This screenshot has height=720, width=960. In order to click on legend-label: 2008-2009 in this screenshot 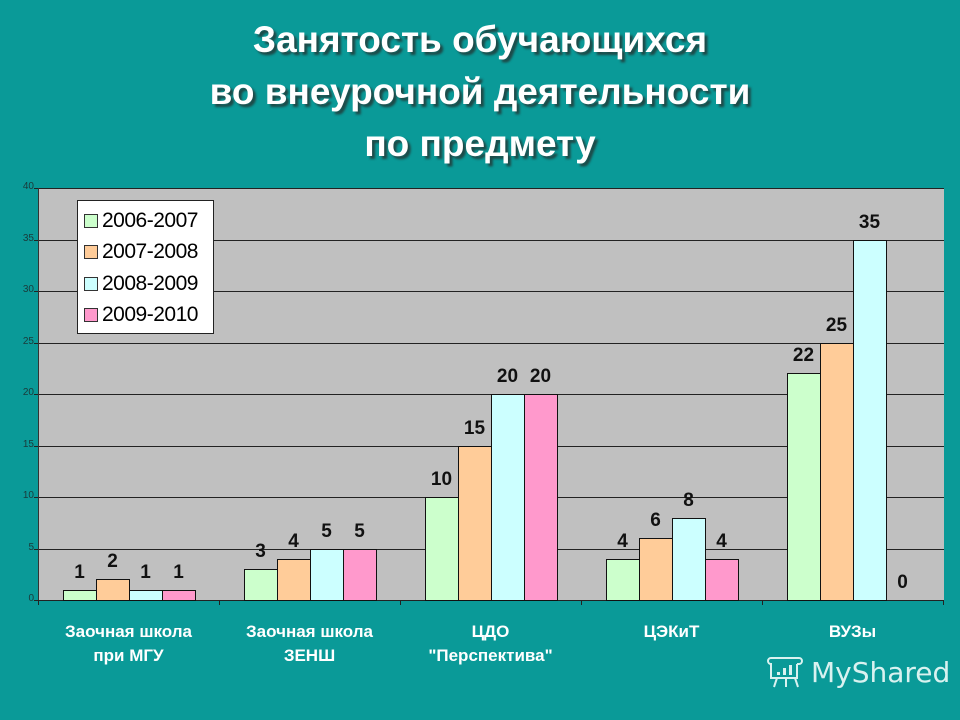, I will do `click(150, 283)`.